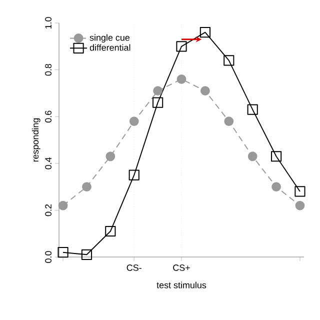 This screenshot has height=320, width=320. What do you see at coordinates (48, 116) in the screenshot?
I see `y-tick-label: 0.6` at bounding box center [48, 116].